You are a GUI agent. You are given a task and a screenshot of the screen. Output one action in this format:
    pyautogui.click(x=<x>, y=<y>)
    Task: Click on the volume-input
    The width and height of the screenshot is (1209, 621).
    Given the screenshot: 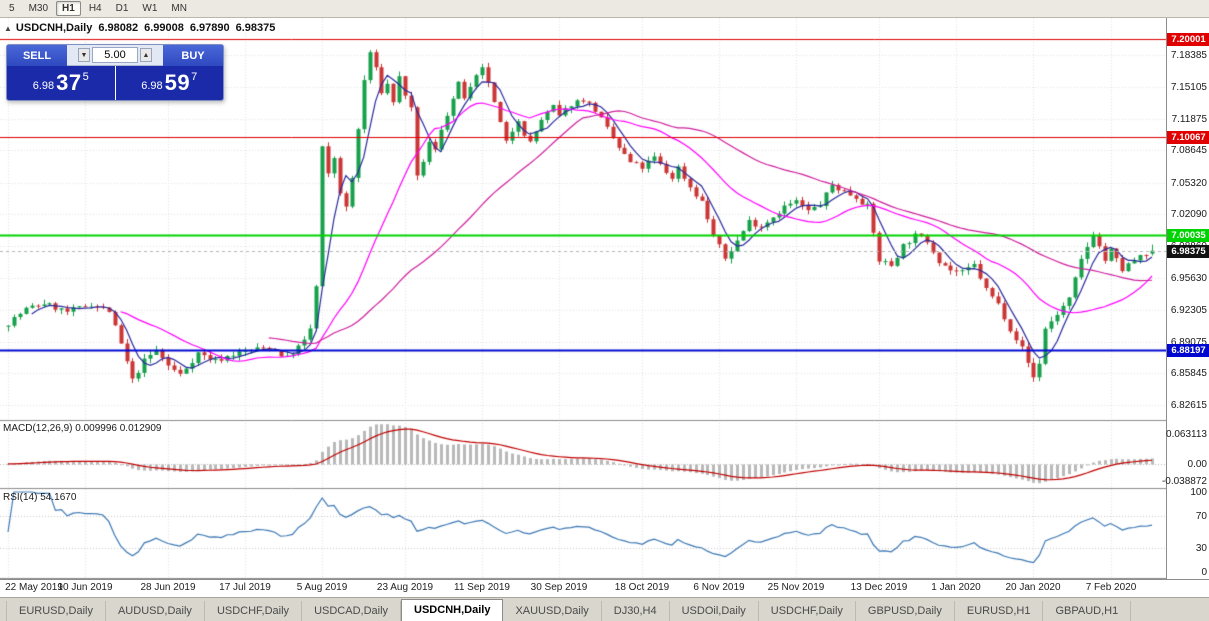 What is the action you would take?
    pyautogui.click(x=115, y=55)
    